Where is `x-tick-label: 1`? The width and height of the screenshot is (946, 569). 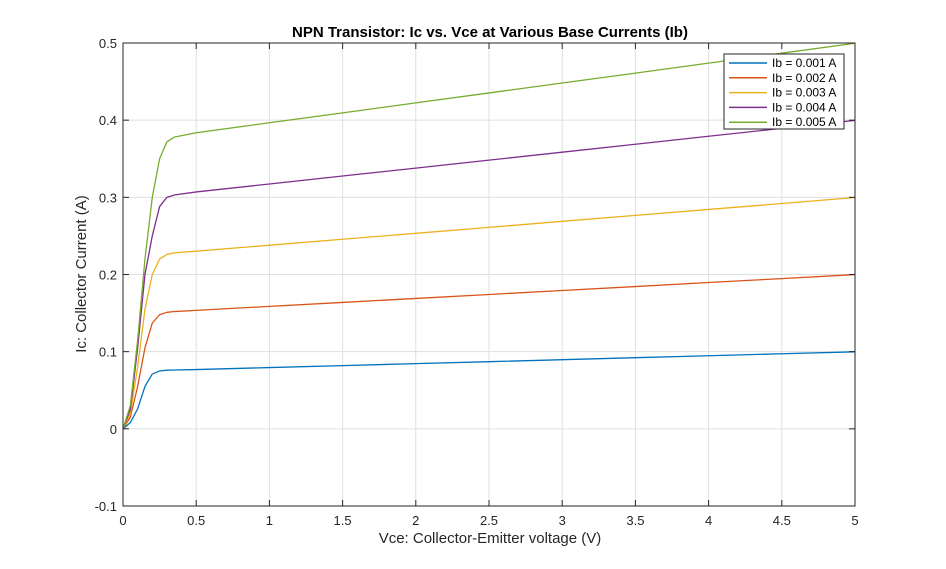 x-tick-label: 1 is located at coordinates (269, 520).